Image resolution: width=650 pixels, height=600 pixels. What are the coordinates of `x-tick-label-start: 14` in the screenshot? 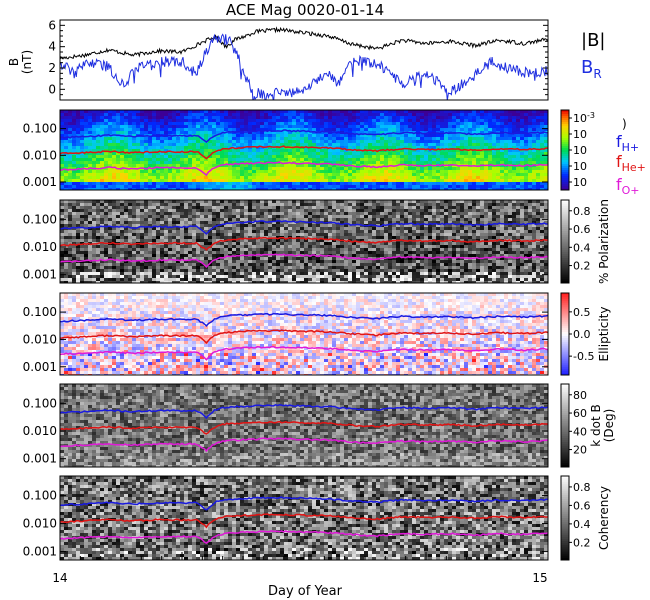 It's located at (59, 578).